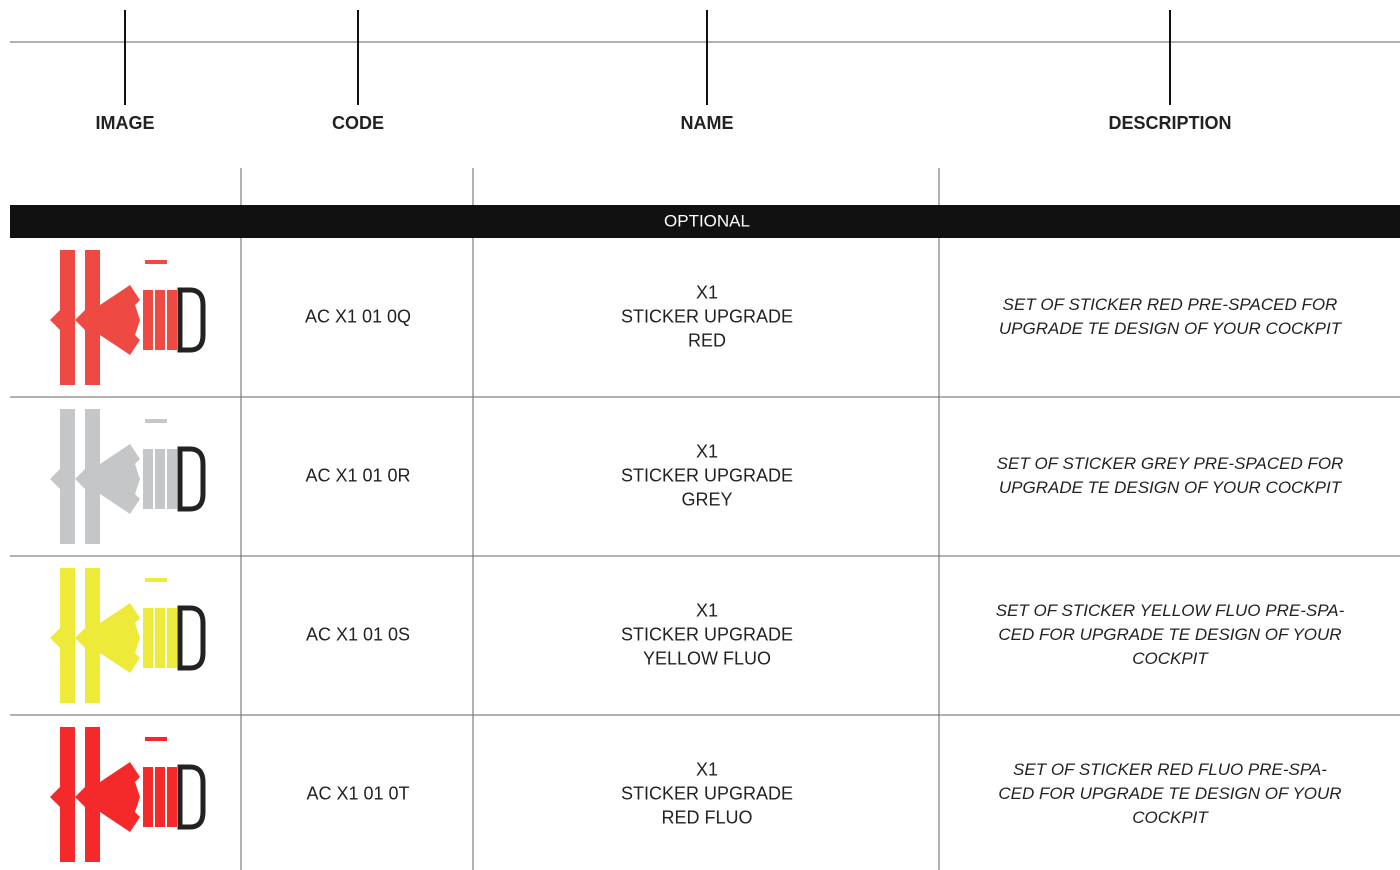  I want to click on product-description: SET OF STICKER YELLOW FLUO PRE-SPA-, so click(1170, 610).